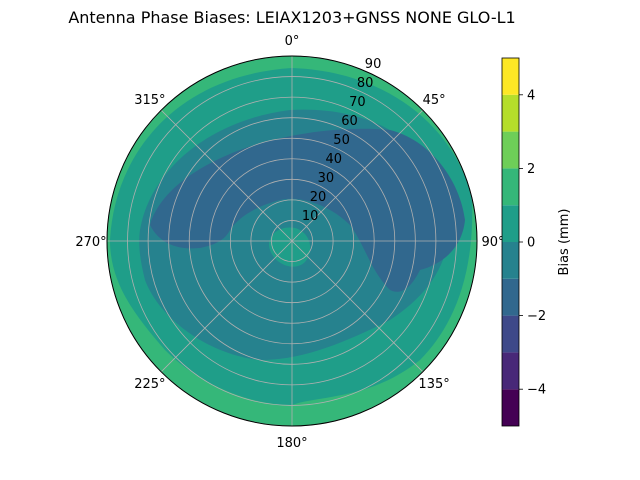  Describe the element at coordinates (564, 242) in the screenshot. I see `colorbar-label: Bias (mm)` at that location.